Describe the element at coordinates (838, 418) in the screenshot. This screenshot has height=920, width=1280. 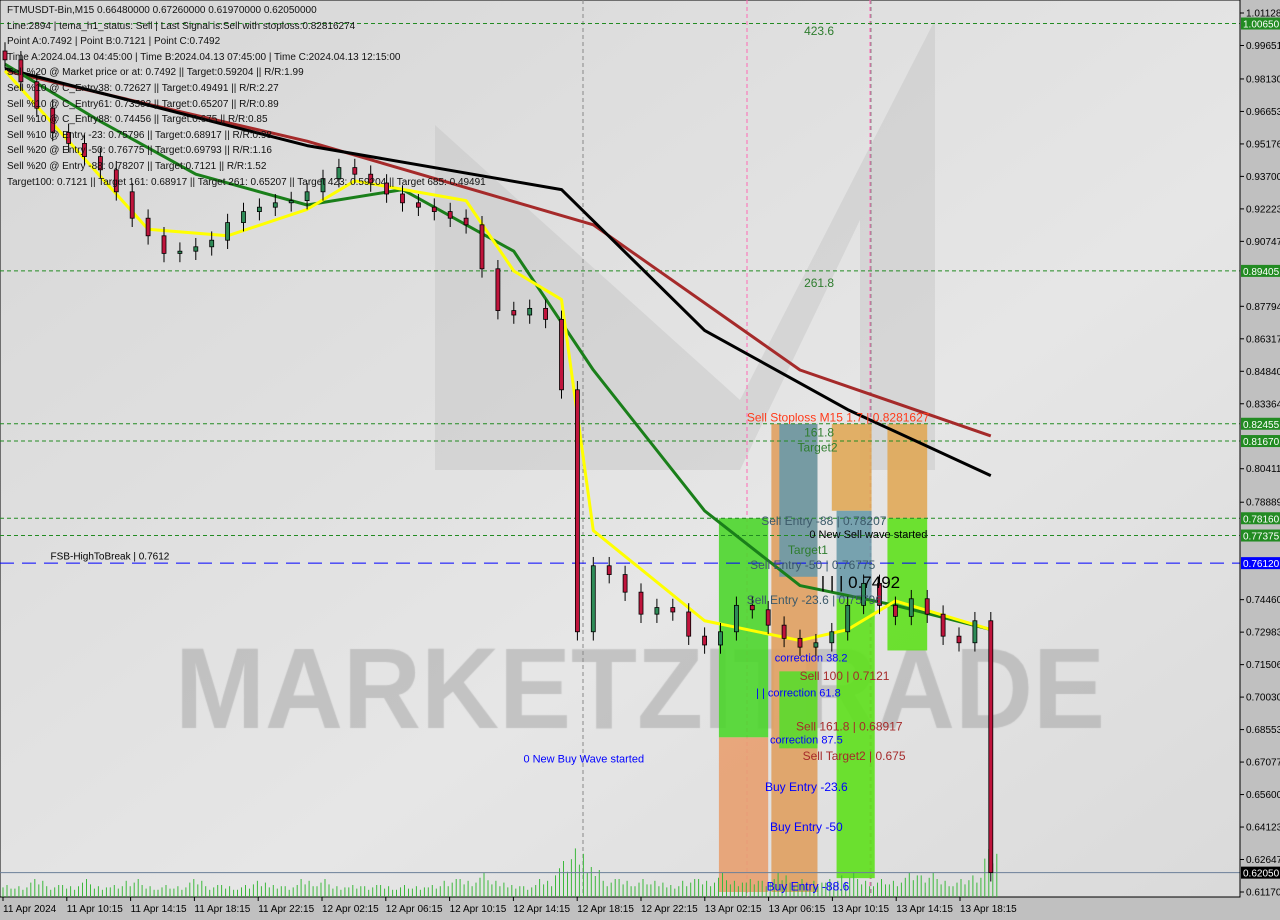
I see `chart-annotation: Sell Stoploss M15 1.7 | 0.8281627` at that location.